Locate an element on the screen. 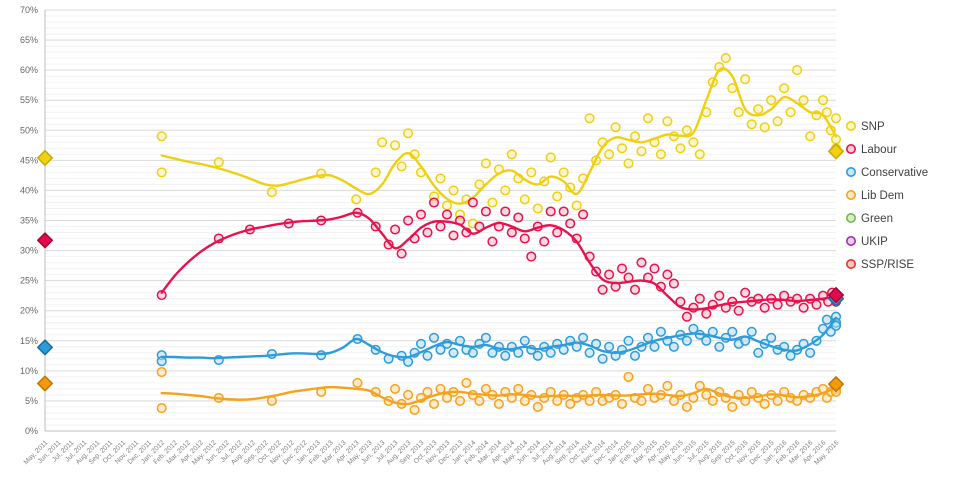 The height and width of the screenshot is (489, 960). y-tick-label: 50% is located at coordinates (29, 130).